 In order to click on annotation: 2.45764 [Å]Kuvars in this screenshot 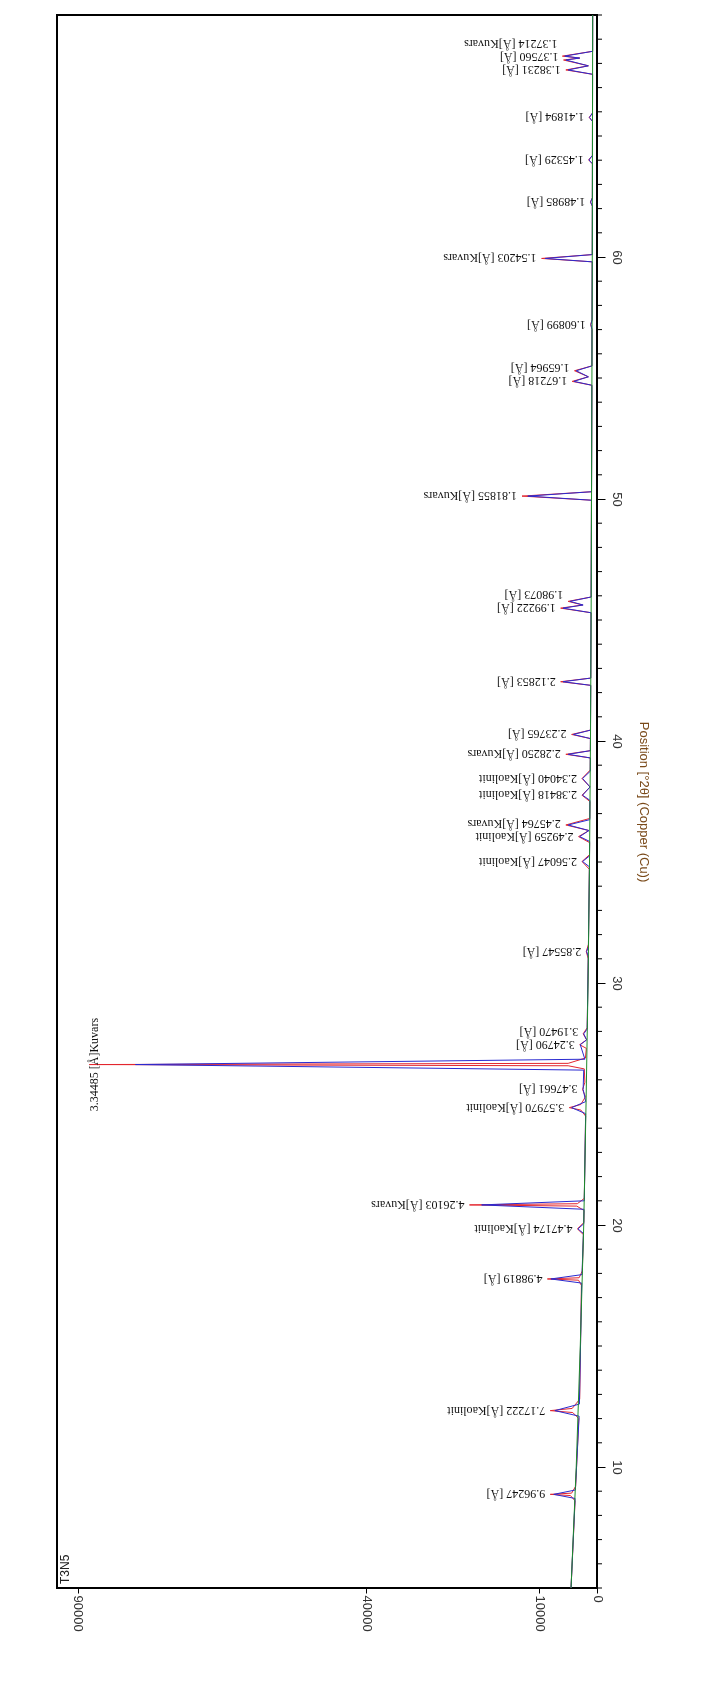, I will do `click(514, 823)`.